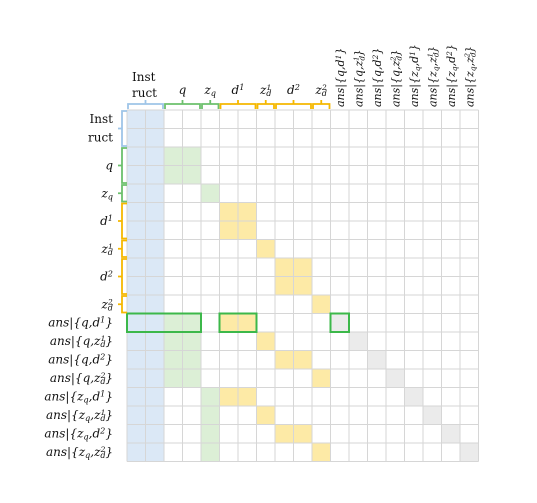  Describe the element at coordinates (378, 77) in the screenshot. I see `column-label-answer: ans|{q,d2}` at that location.